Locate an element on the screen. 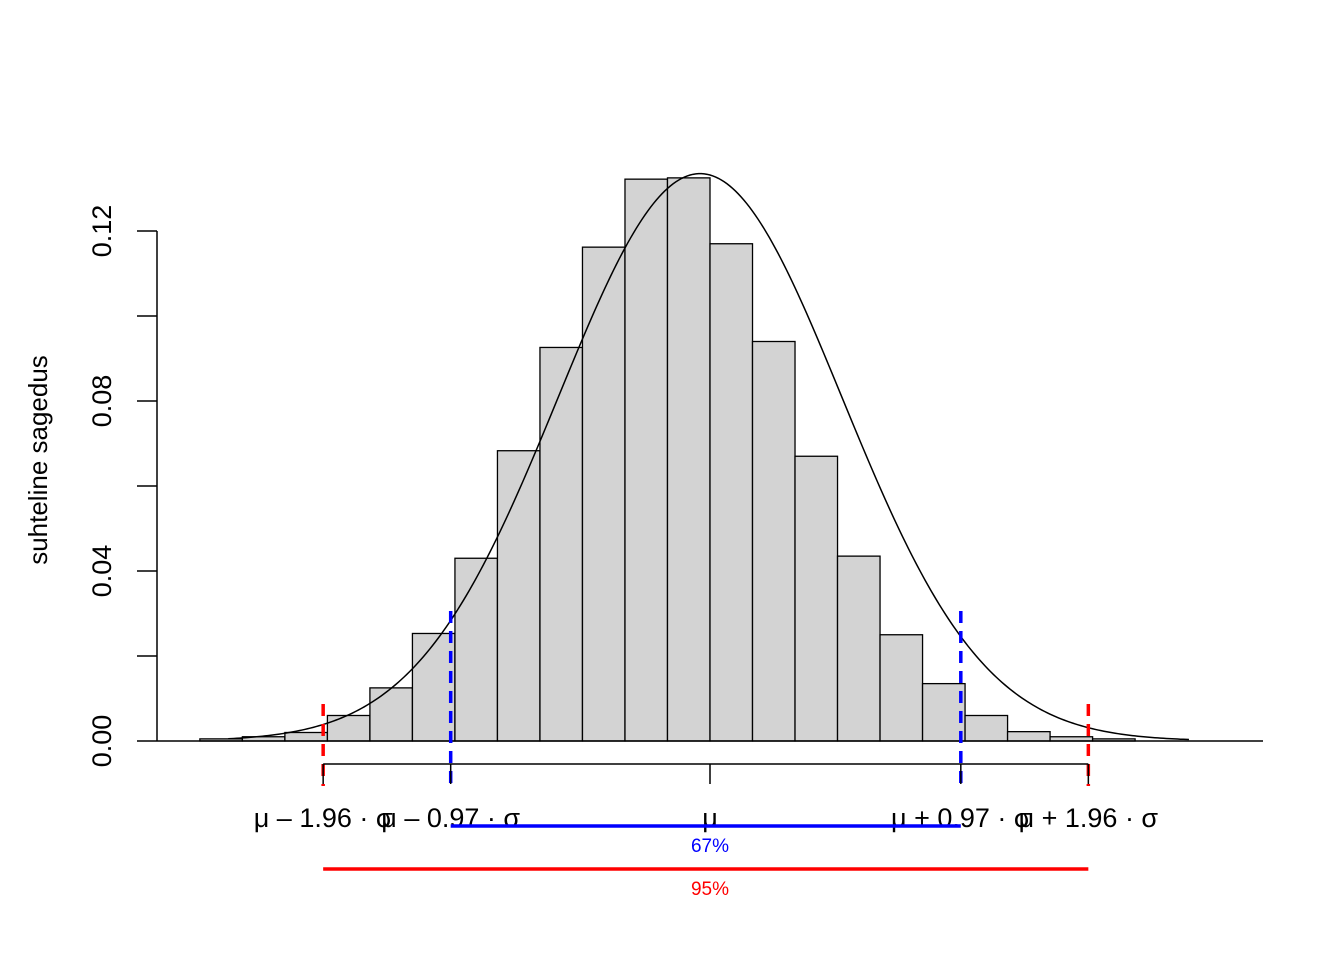 The width and height of the screenshot is (1344, 960). intervals-layer: 67% 95% is located at coordinates (706, 862).